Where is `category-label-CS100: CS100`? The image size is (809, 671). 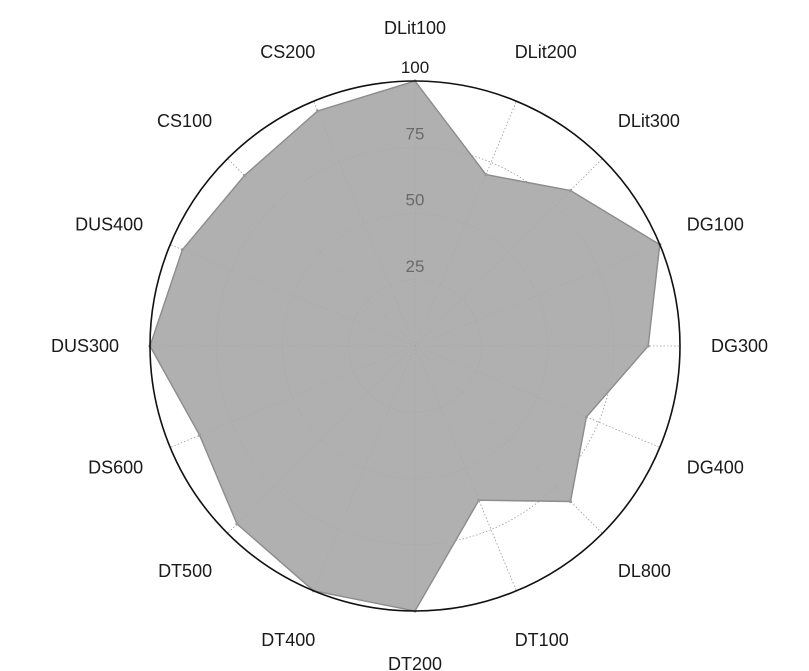 category-label-CS100: CS100 is located at coordinates (184, 121).